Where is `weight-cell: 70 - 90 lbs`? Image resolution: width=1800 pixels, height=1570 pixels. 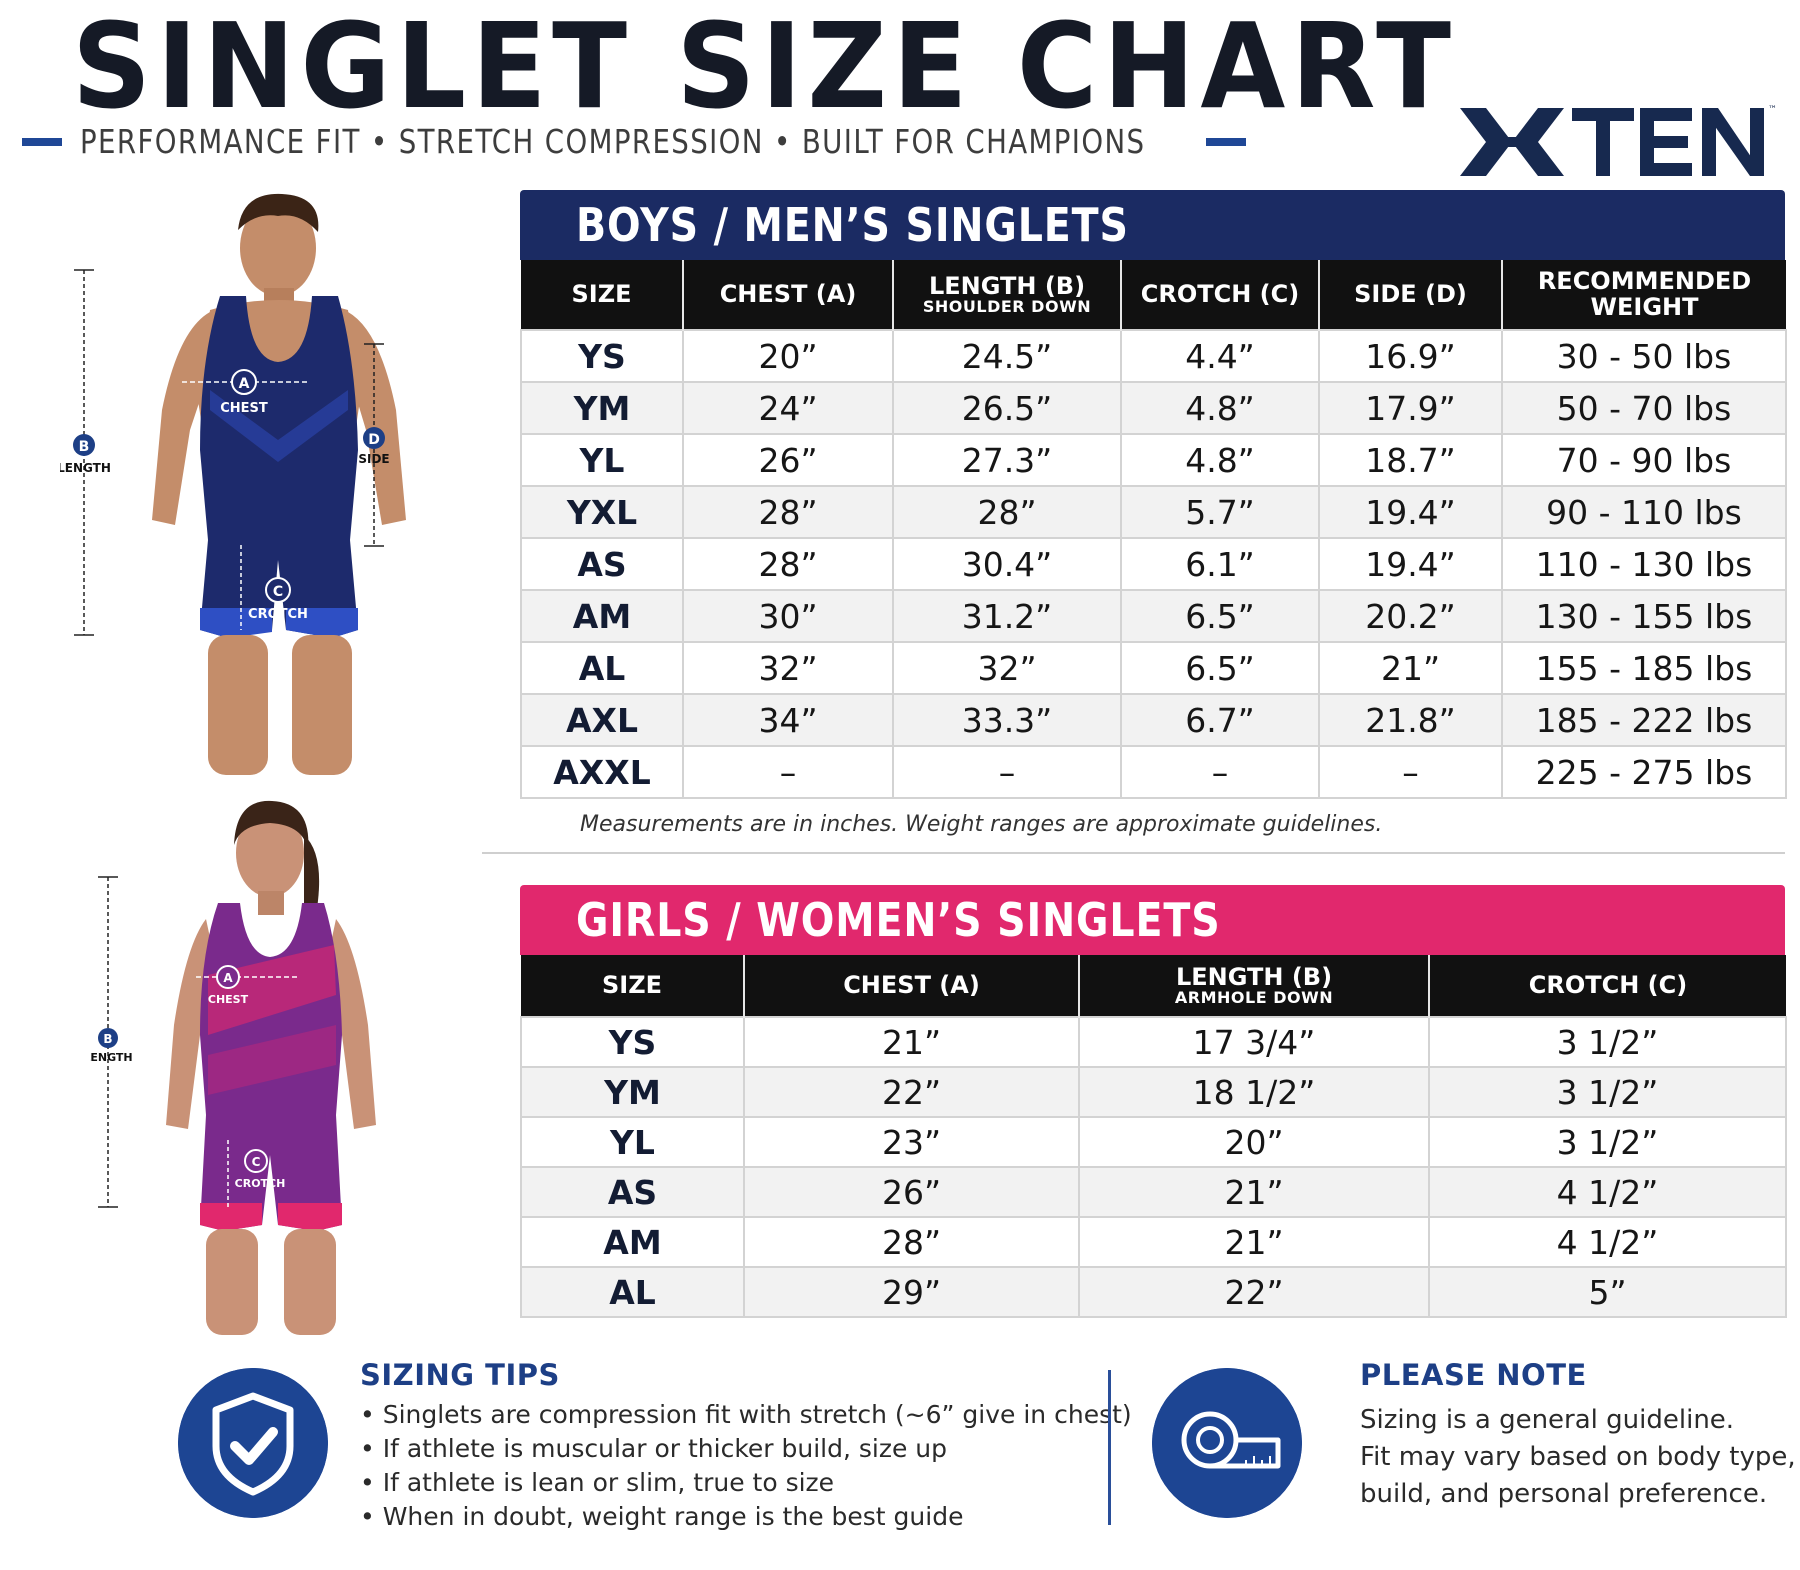 weight-cell: 70 - 90 lbs is located at coordinates (1644, 460).